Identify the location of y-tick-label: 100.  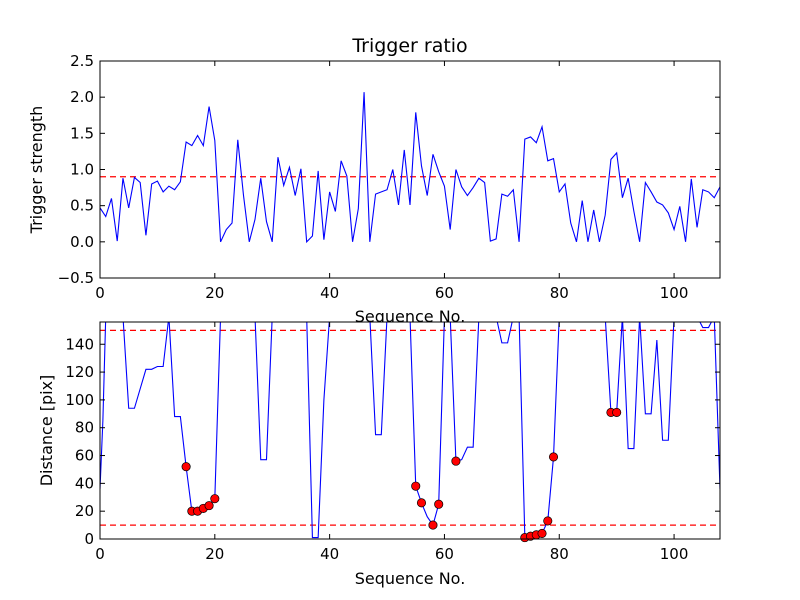
(79, 400).